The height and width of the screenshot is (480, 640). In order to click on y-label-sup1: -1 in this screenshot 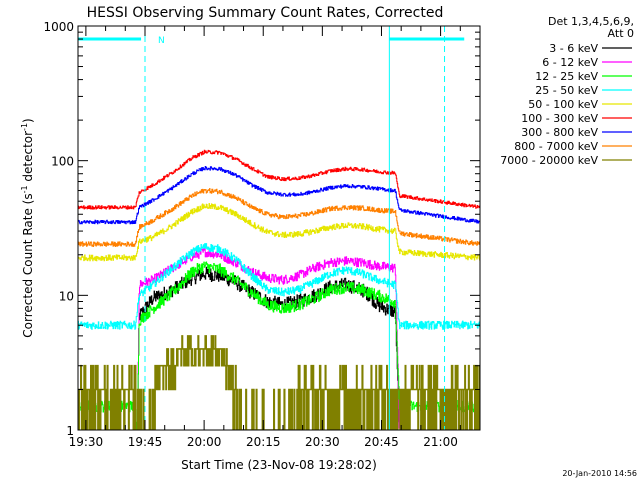, I will do `click(24, 189)`.